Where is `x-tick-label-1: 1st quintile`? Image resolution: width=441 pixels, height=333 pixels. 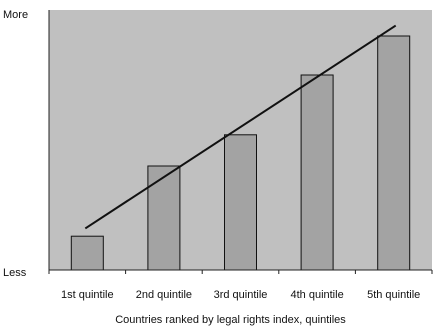 x-tick-label-1: 1st quintile is located at coordinates (87, 295).